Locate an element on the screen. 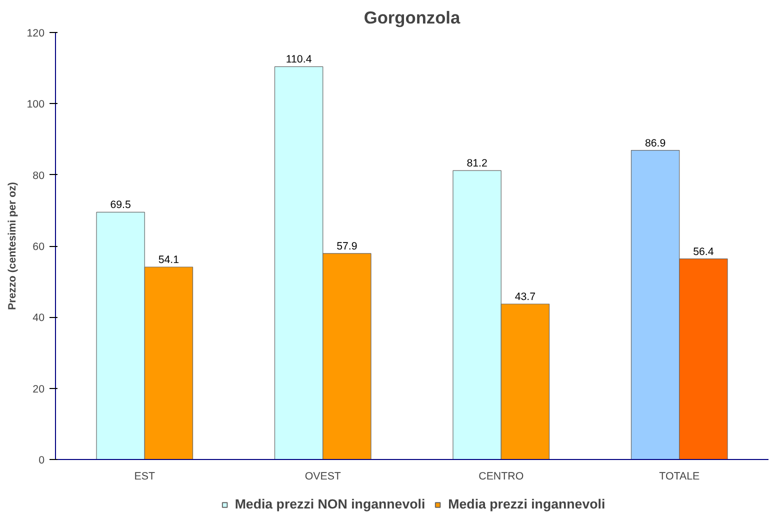  y-tick-label: 0 is located at coordinates (41, 460).